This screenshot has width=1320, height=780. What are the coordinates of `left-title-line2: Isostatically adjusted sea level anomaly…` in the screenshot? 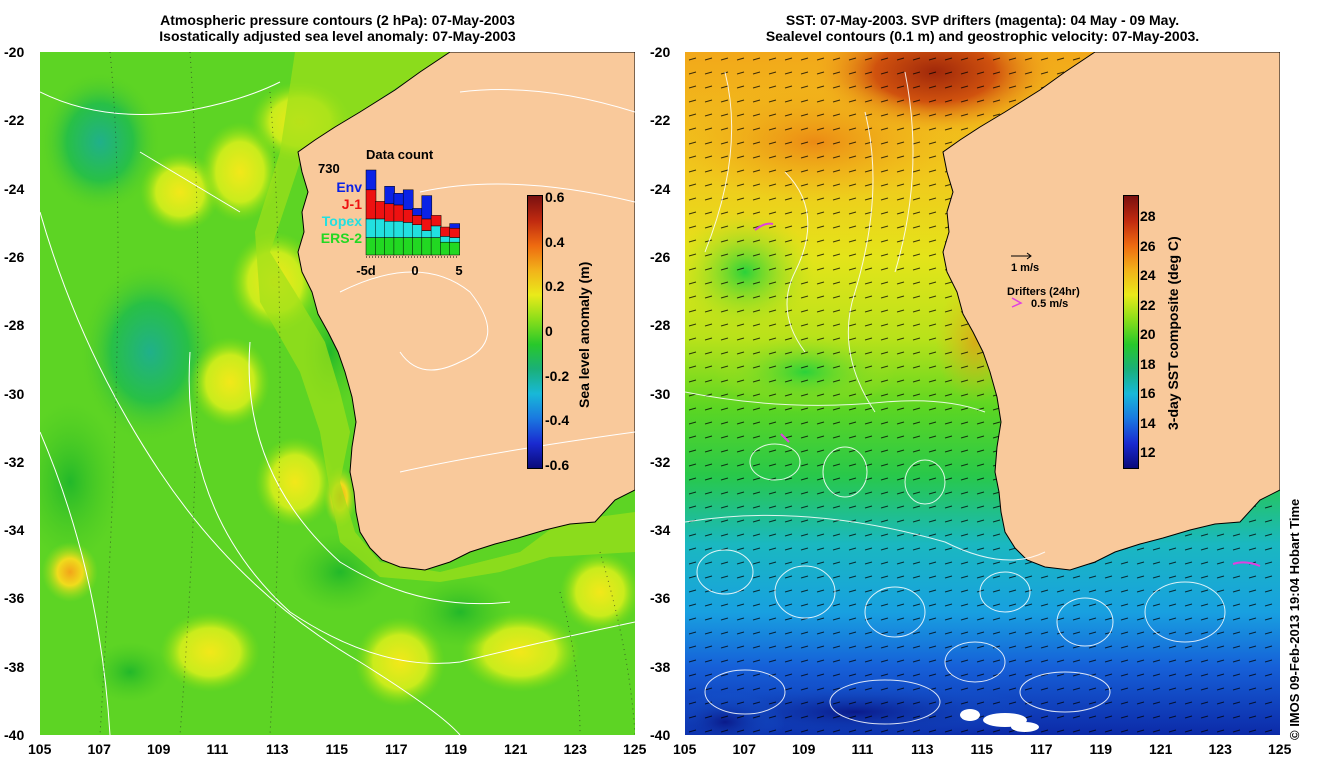 It's located at (337, 36).